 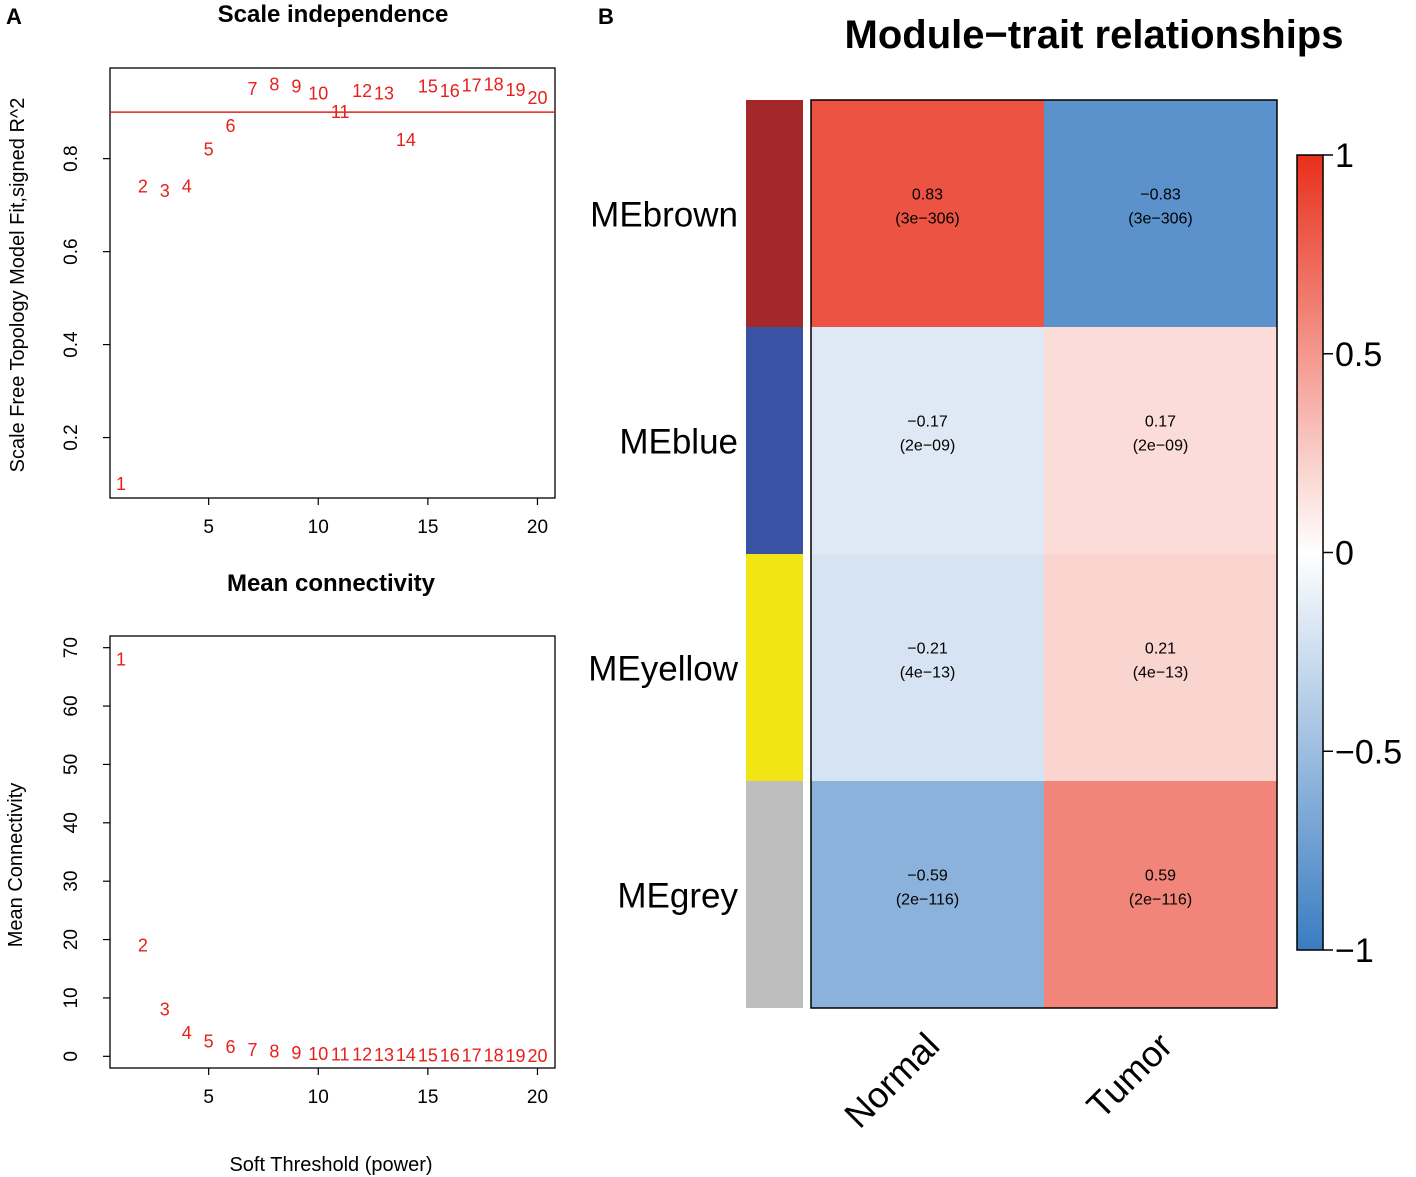 I want to click on scale-independence-point-label: 4, so click(x=187, y=187).